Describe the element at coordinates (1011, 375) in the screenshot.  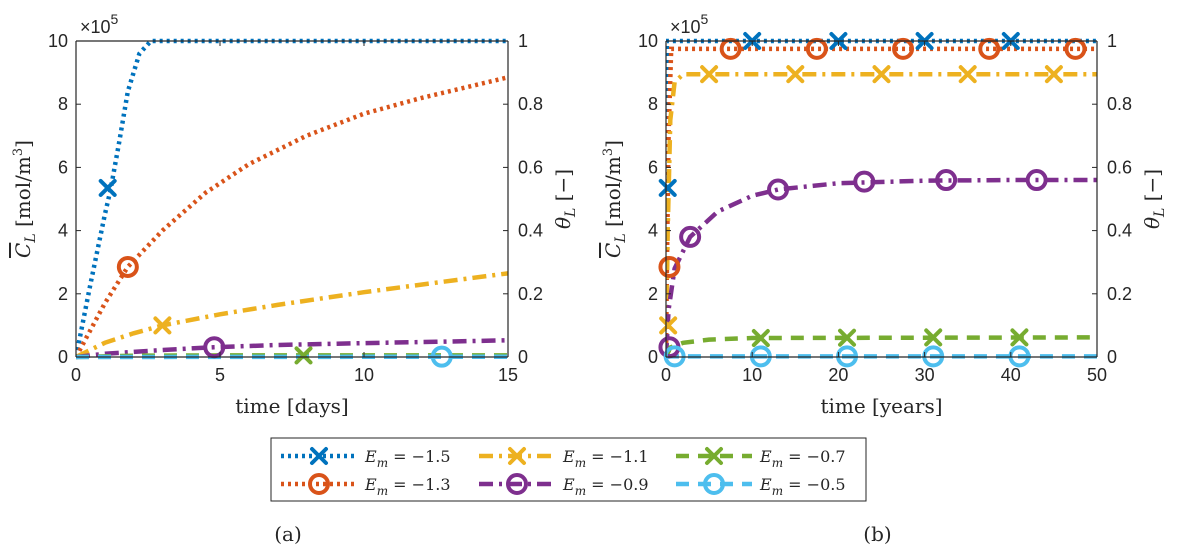
I see `x-tick-label: 40` at that location.